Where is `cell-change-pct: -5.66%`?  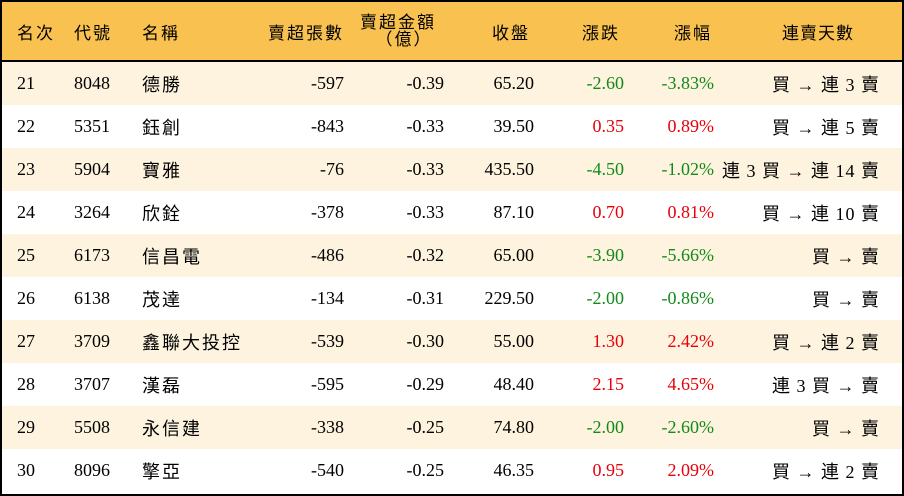
cell-change-pct: -5.66% is located at coordinates (688, 255).